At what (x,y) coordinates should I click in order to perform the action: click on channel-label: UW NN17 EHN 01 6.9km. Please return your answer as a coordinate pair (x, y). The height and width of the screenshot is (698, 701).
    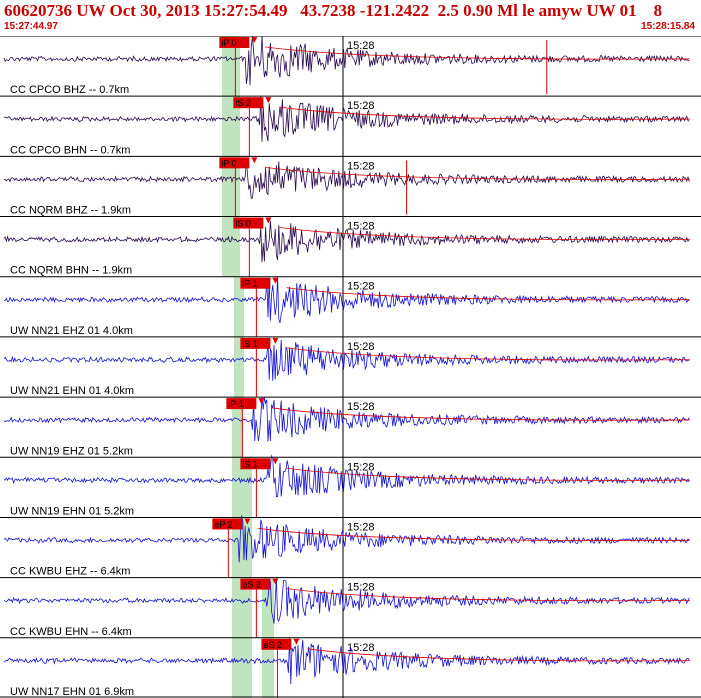
    Looking at the image, I should click on (72, 692).